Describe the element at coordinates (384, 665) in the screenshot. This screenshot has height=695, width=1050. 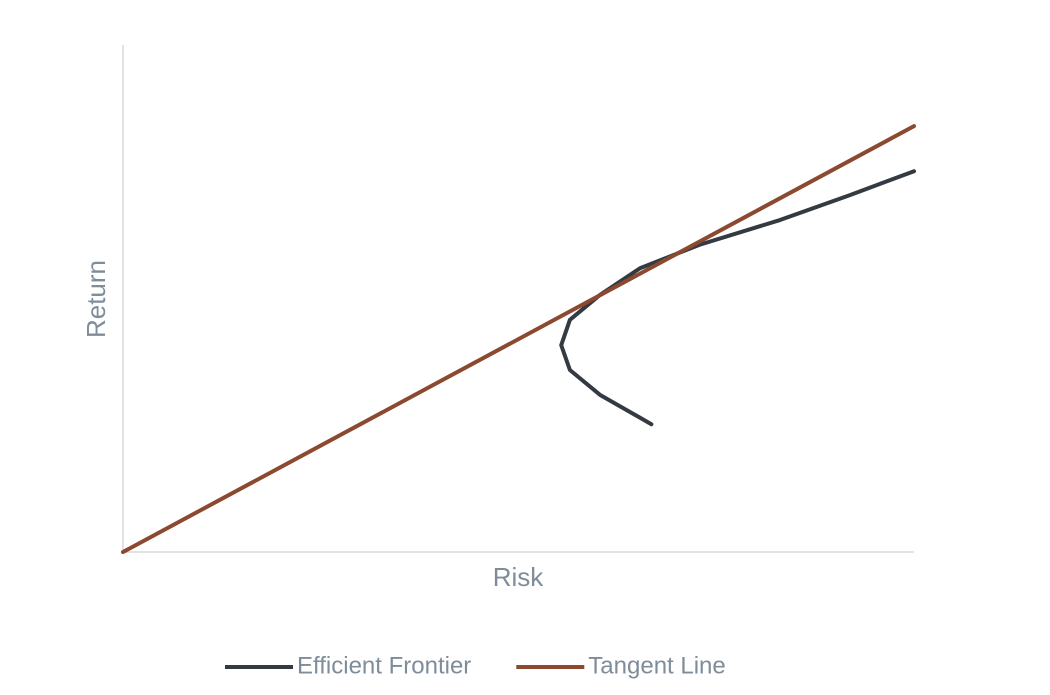
I see `legend-label: Efficient Frontier` at that location.